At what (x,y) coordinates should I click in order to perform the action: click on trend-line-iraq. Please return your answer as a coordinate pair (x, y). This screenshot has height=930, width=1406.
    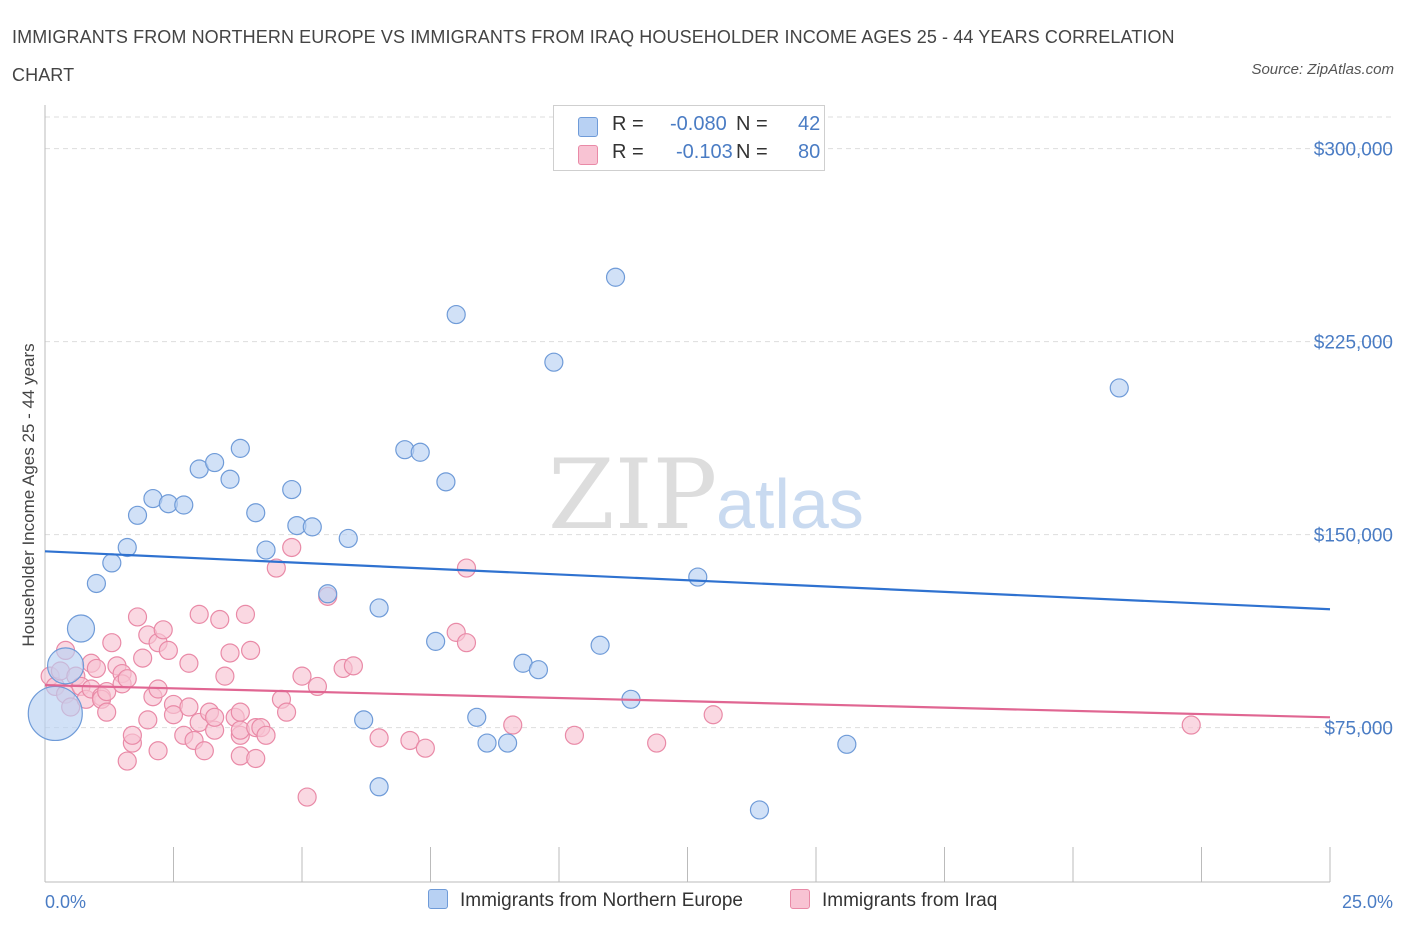
    Looking at the image, I should click on (687, 701).